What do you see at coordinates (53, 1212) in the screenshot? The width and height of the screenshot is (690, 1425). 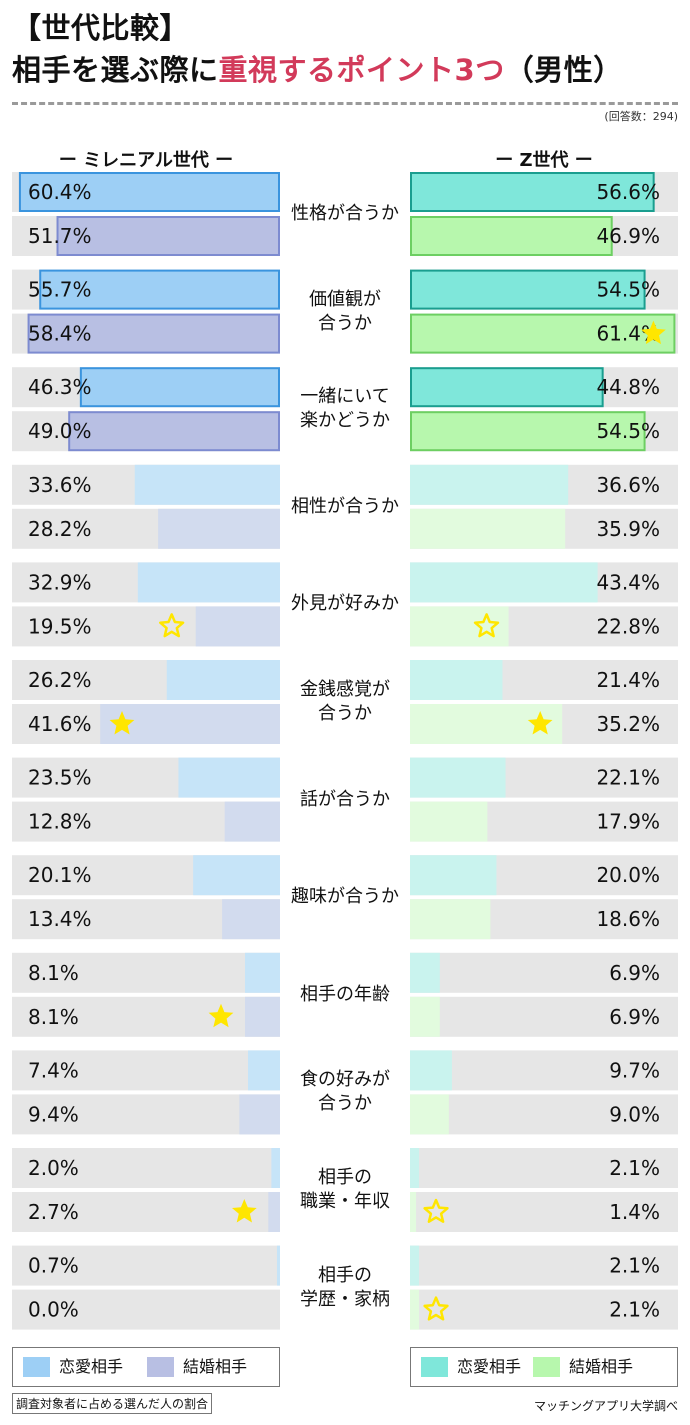 I see `data-label-mill: 2.7%` at bounding box center [53, 1212].